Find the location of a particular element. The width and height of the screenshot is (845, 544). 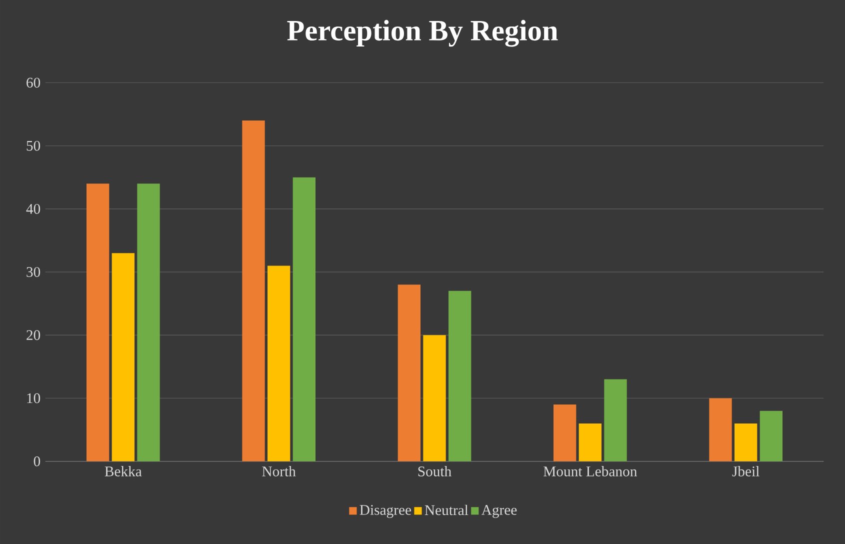

y-tick-label: 10 is located at coordinates (33, 398).